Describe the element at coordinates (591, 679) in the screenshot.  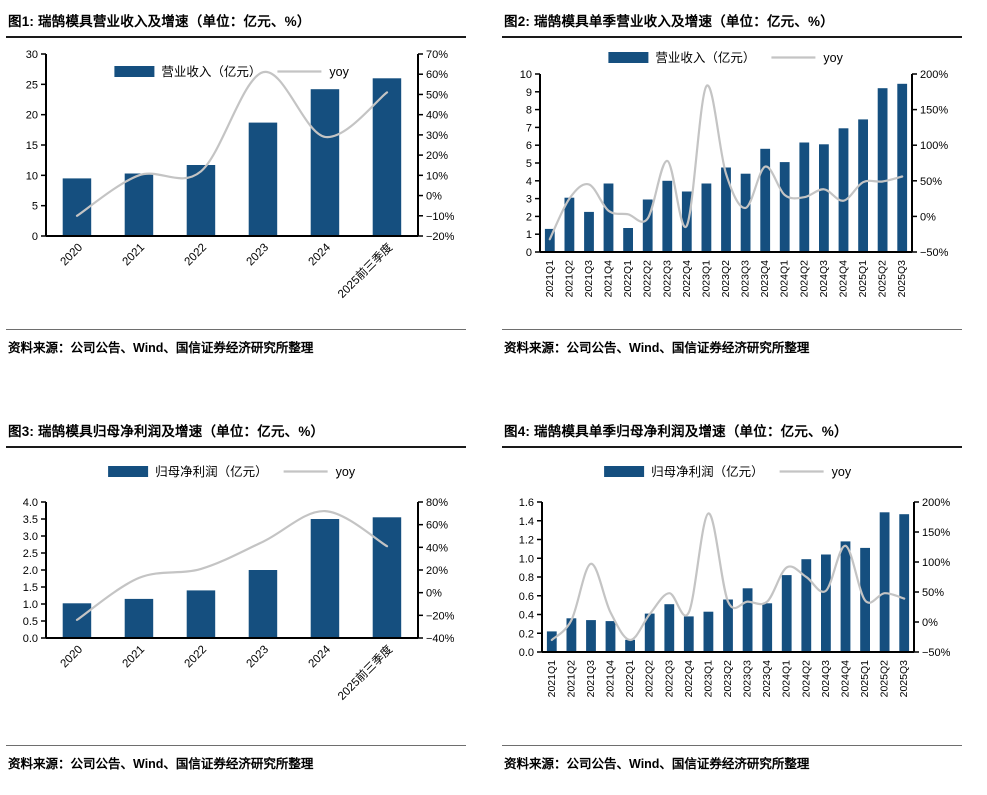
I see `x-axis-label: 2021Q3` at that location.